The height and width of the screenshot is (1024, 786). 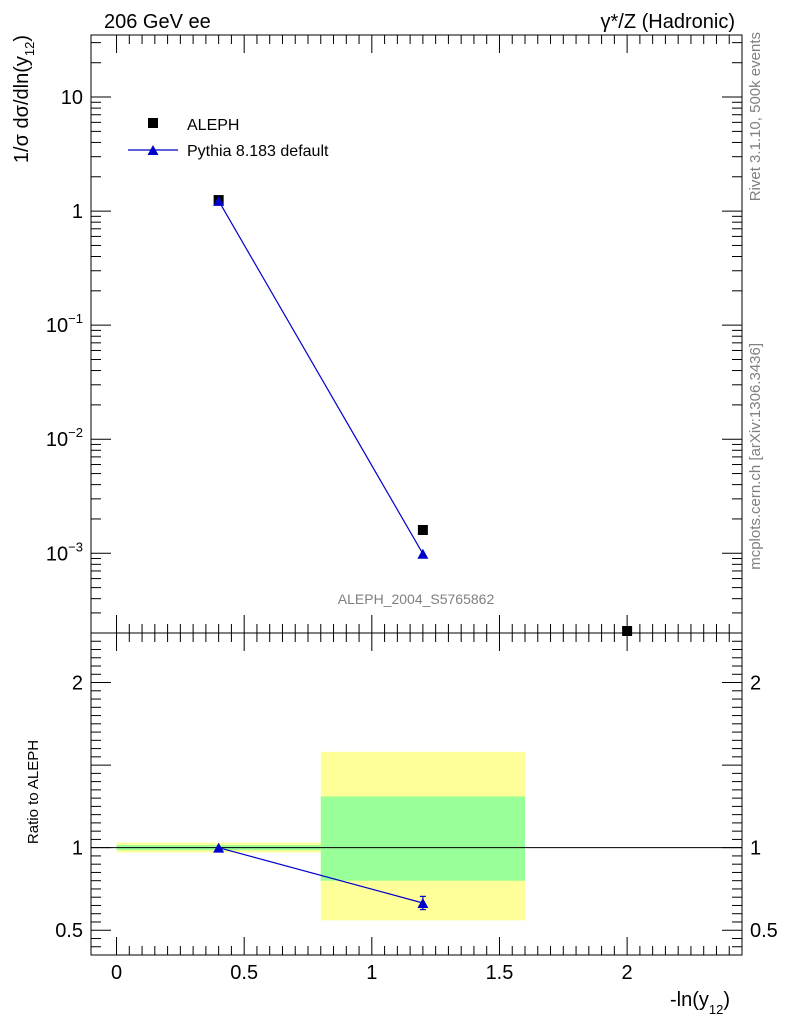 What do you see at coordinates (627, 973) in the screenshot?
I see `ratio-x-tick-label: 2` at bounding box center [627, 973].